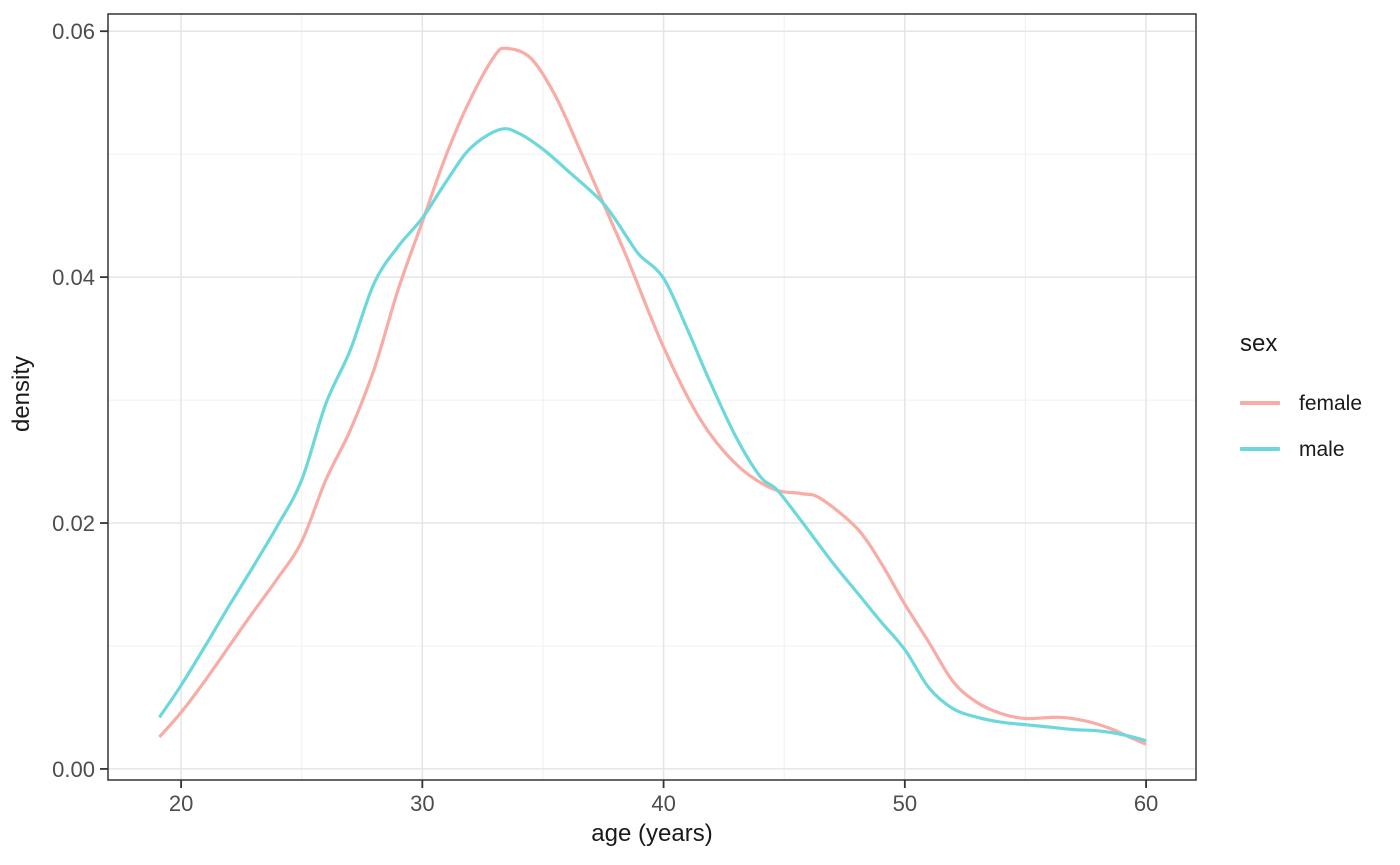 The width and height of the screenshot is (1400, 865). What do you see at coordinates (73, 523) in the screenshot?
I see `y-tick-label: 0.02` at bounding box center [73, 523].